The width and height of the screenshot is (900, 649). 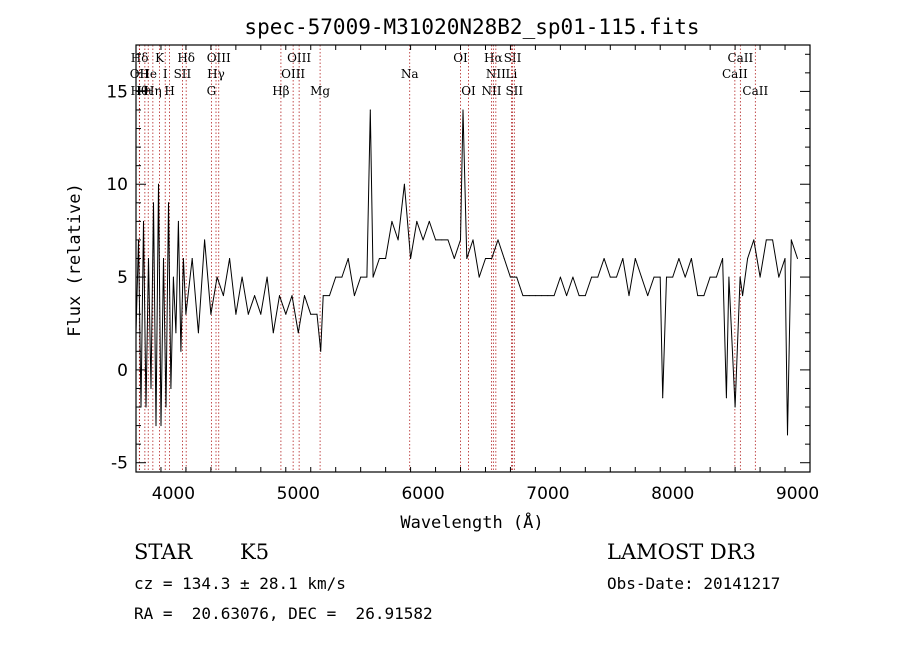 I want to click on y-tick-label: -5, so click(x=119, y=464).